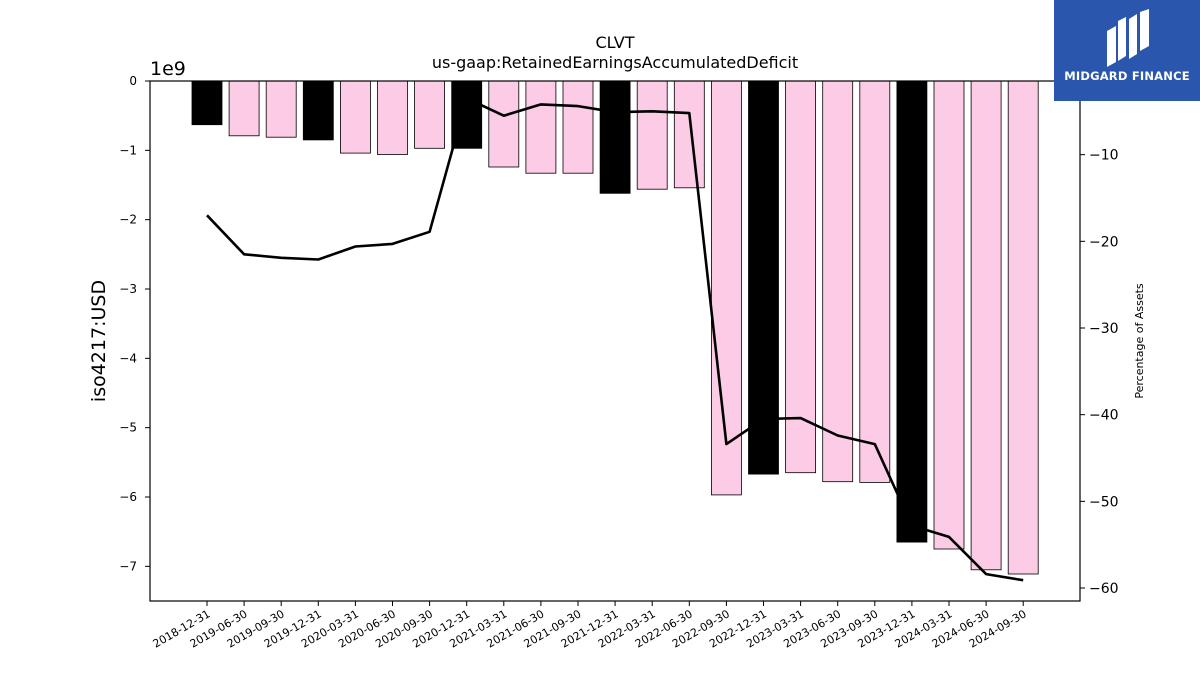 The image size is (1200, 675). I want to click on y2-tick-label: −10, so click(1104, 156).